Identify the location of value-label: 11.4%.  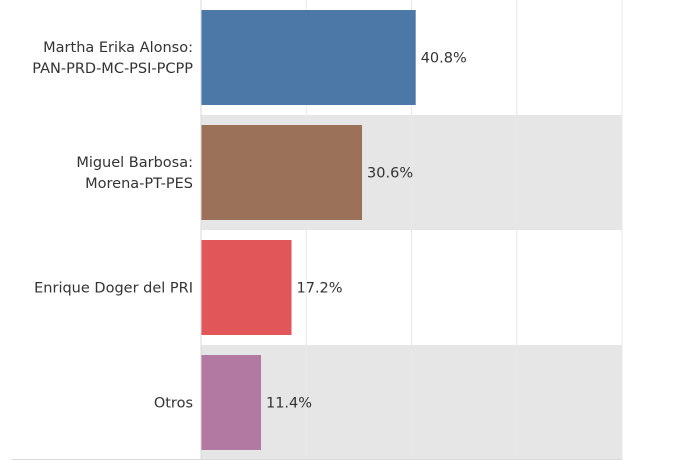
(289, 404).